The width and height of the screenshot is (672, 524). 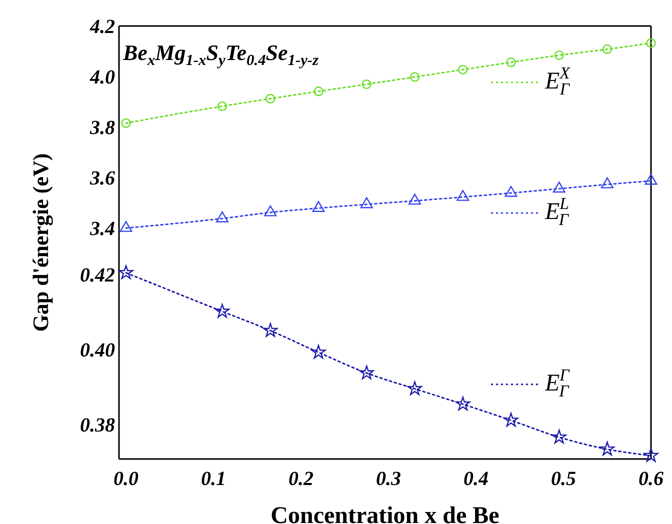 I want to click on y-tick-label: 0.42, so click(x=97, y=275).